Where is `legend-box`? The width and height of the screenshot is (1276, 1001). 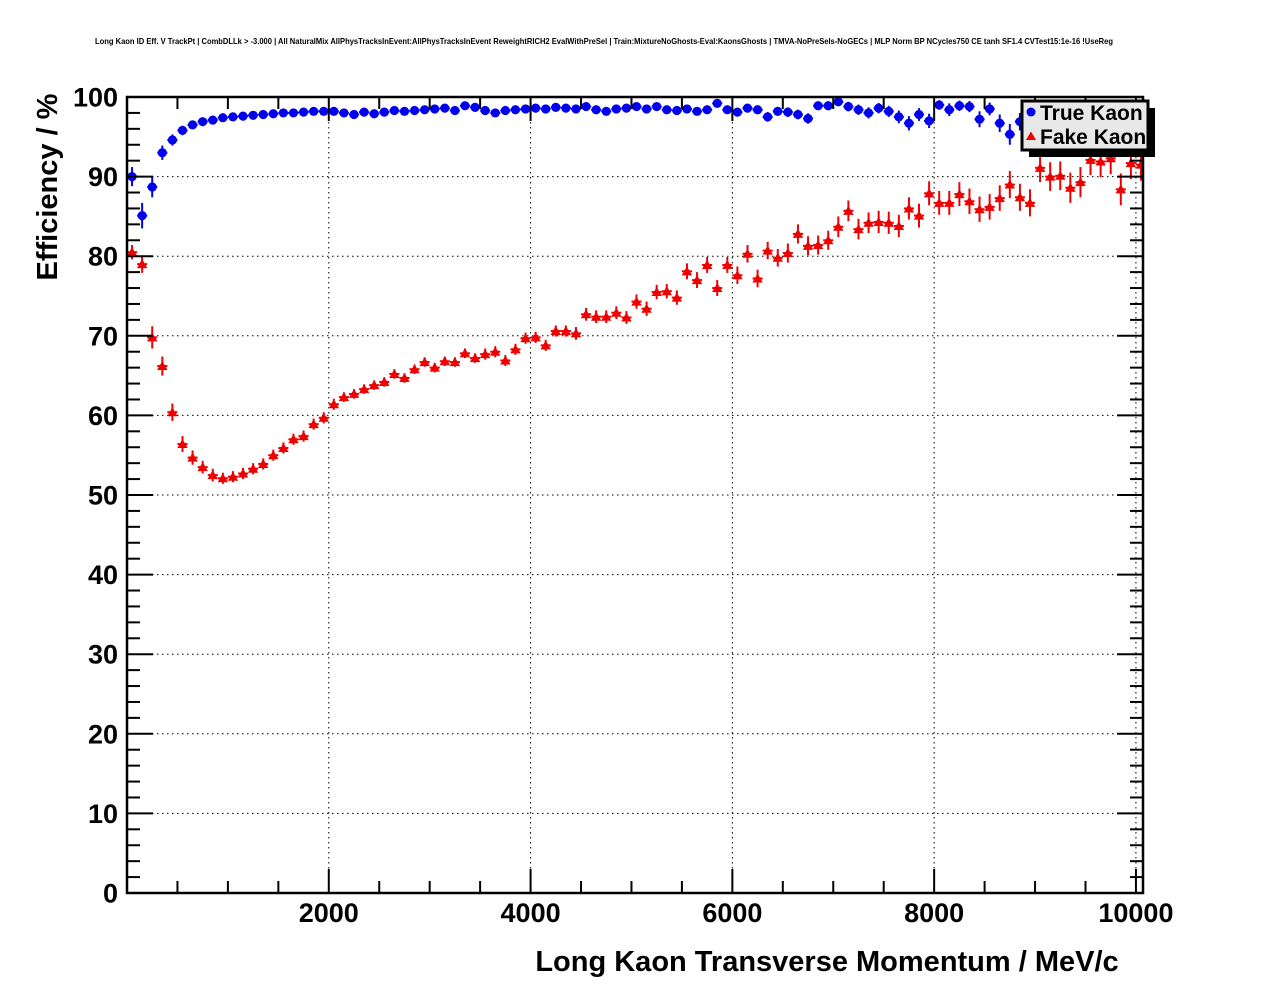 legend-box is located at coordinates (1085, 125).